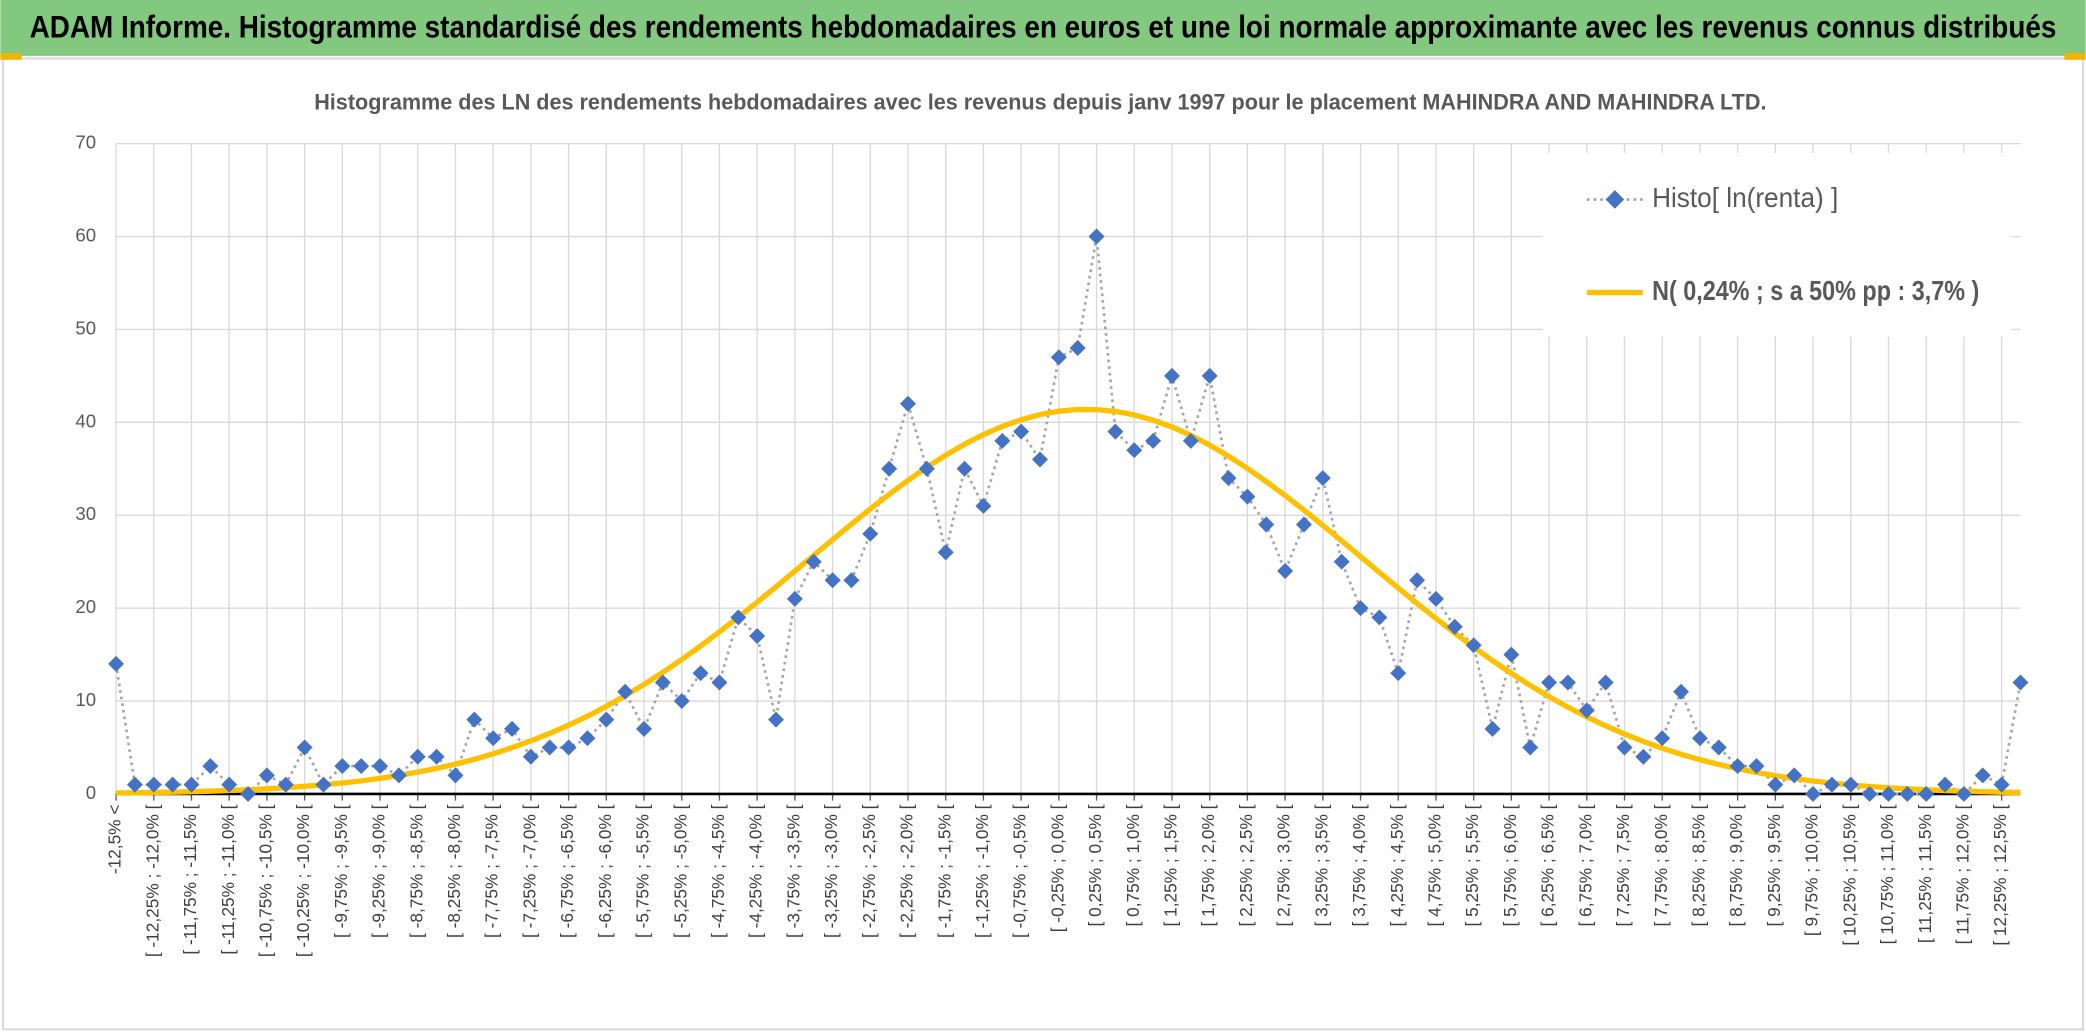  I want to click on x-tick-label: [ 12,25% ; 12,5% [, so click(2000, 874).